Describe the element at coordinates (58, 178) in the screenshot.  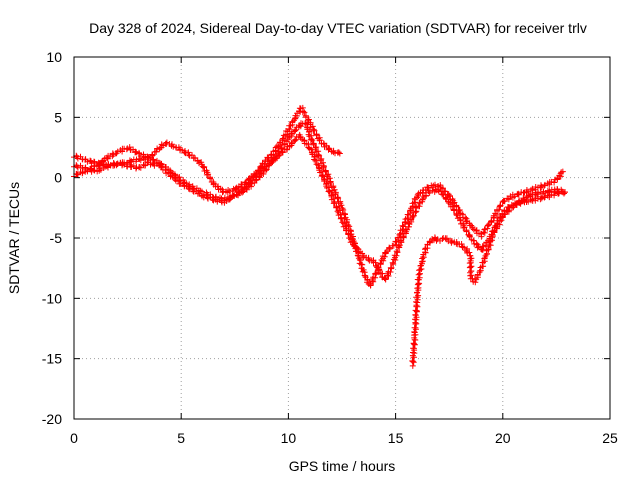
I see `y-tick-label: 0` at that location.